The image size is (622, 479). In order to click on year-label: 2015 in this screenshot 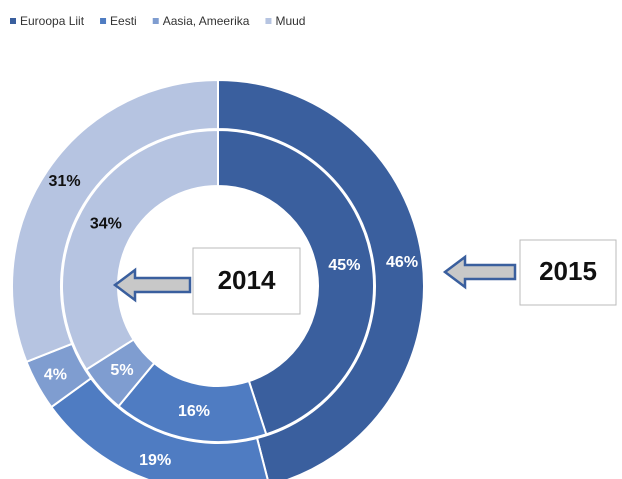, I will do `click(568, 271)`.